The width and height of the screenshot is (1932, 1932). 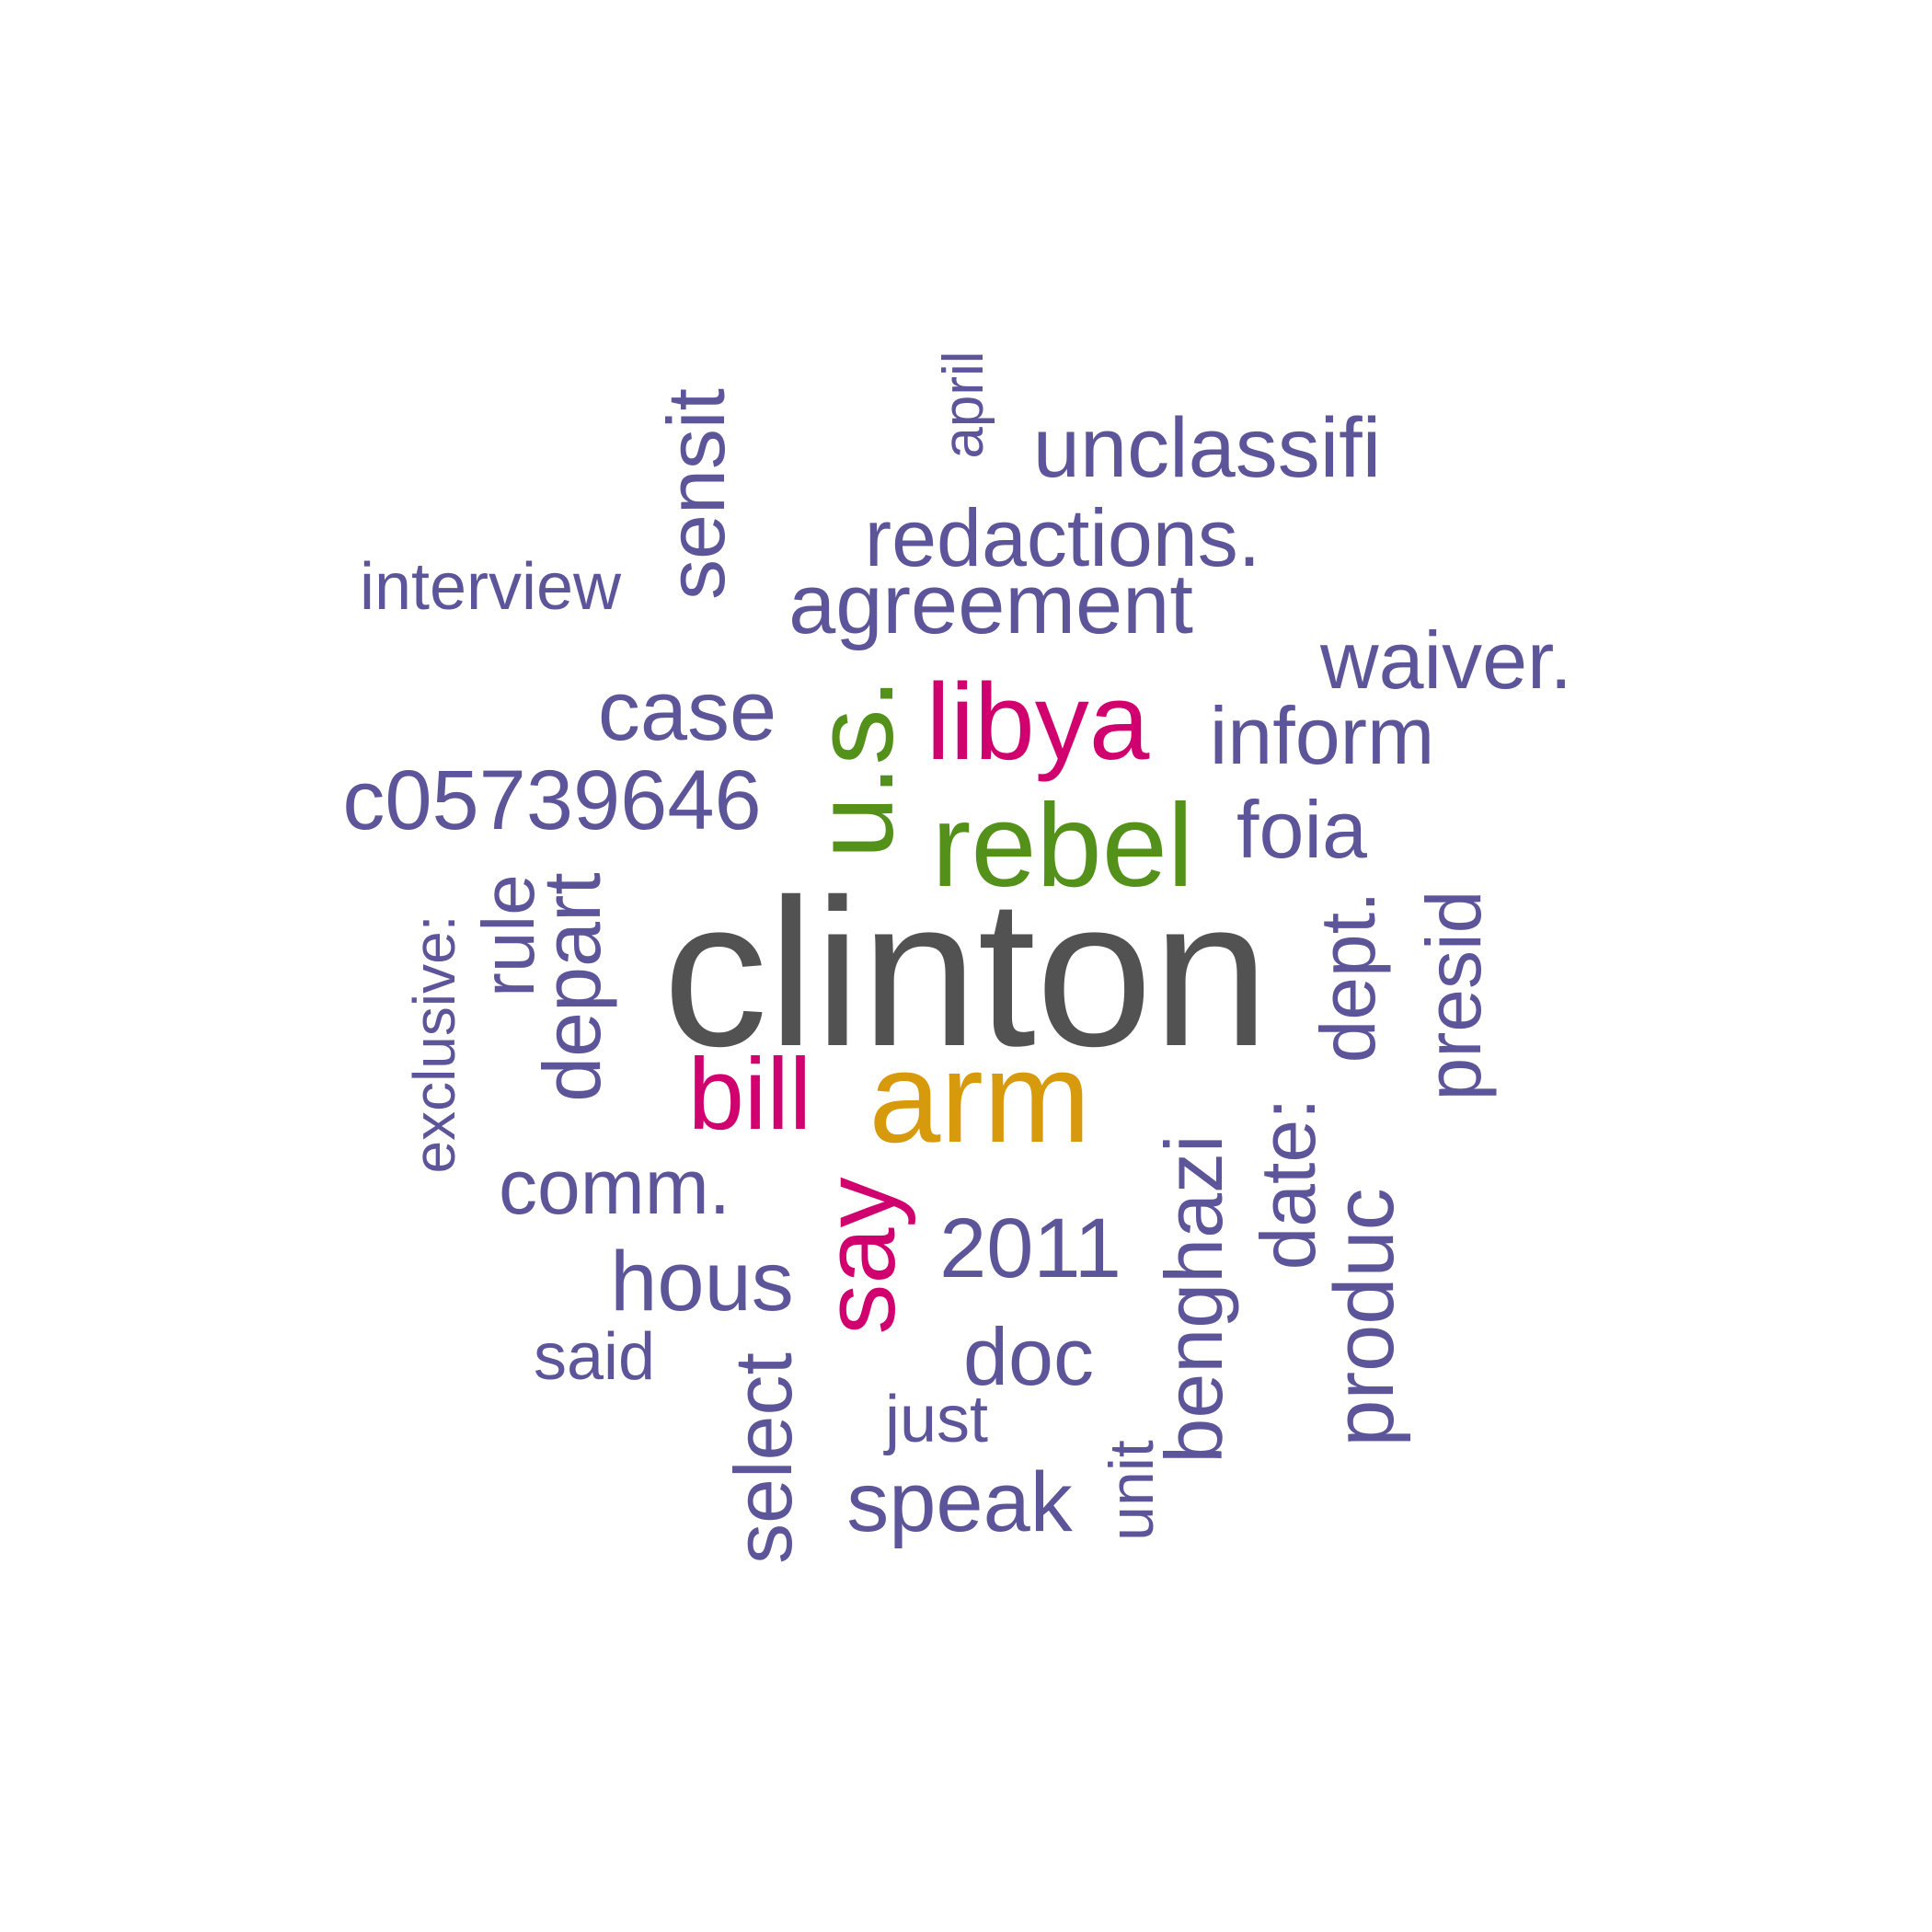 What do you see at coordinates (687, 711) in the screenshot?
I see `word-case: case` at bounding box center [687, 711].